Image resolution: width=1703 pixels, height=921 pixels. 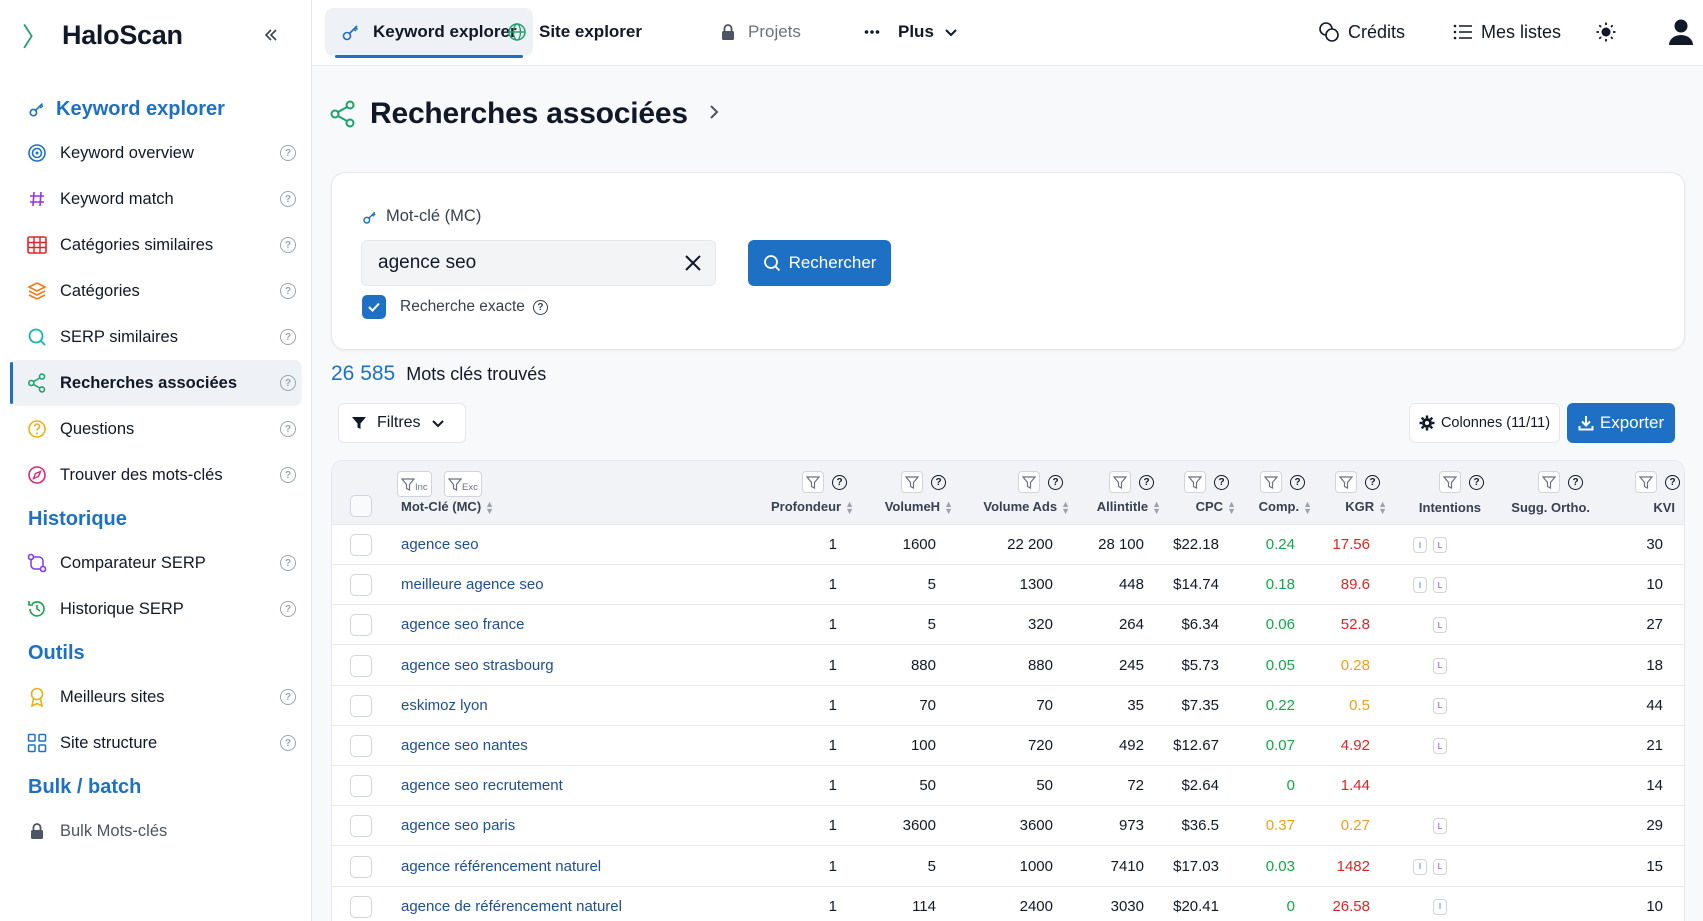 What do you see at coordinates (477, 665) in the screenshot?
I see `keyword-link: agence seo strasbourg` at bounding box center [477, 665].